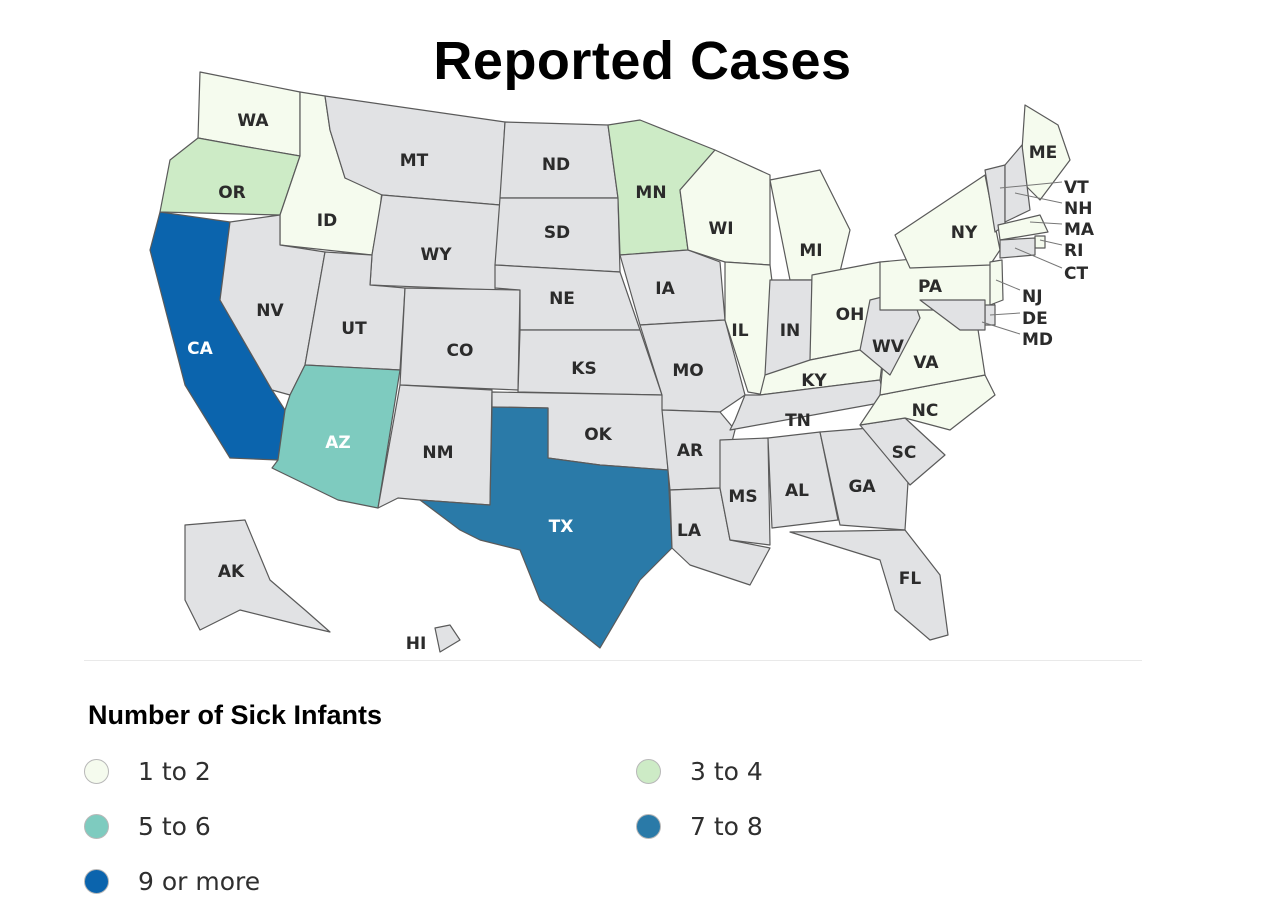  I want to click on state-label-ne: NE, so click(562, 299).